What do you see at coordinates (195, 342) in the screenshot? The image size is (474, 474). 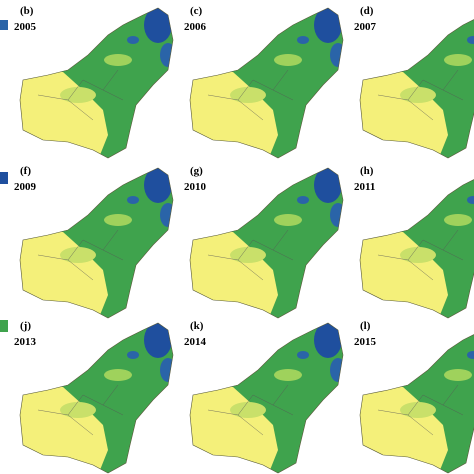 I see `panel-year: 2014` at bounding box center [195, 342].